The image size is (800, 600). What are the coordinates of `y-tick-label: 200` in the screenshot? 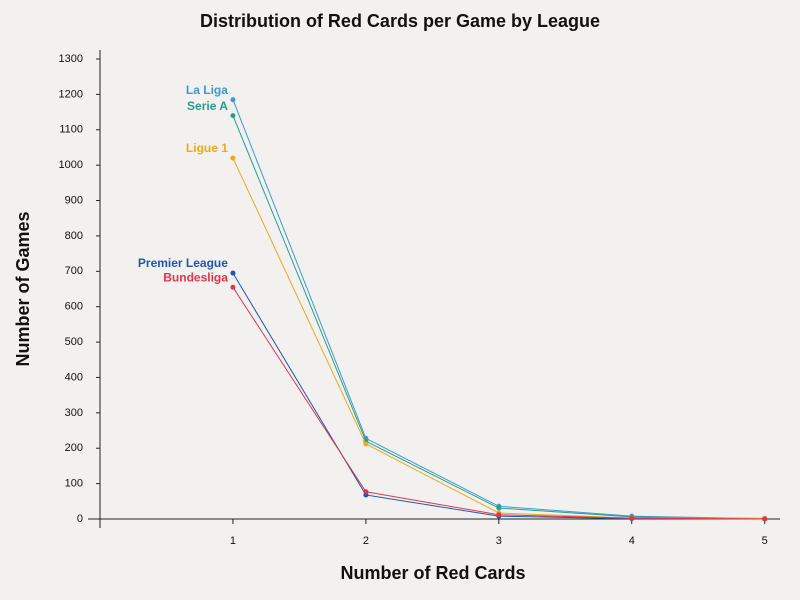 It's located at (74, 448).